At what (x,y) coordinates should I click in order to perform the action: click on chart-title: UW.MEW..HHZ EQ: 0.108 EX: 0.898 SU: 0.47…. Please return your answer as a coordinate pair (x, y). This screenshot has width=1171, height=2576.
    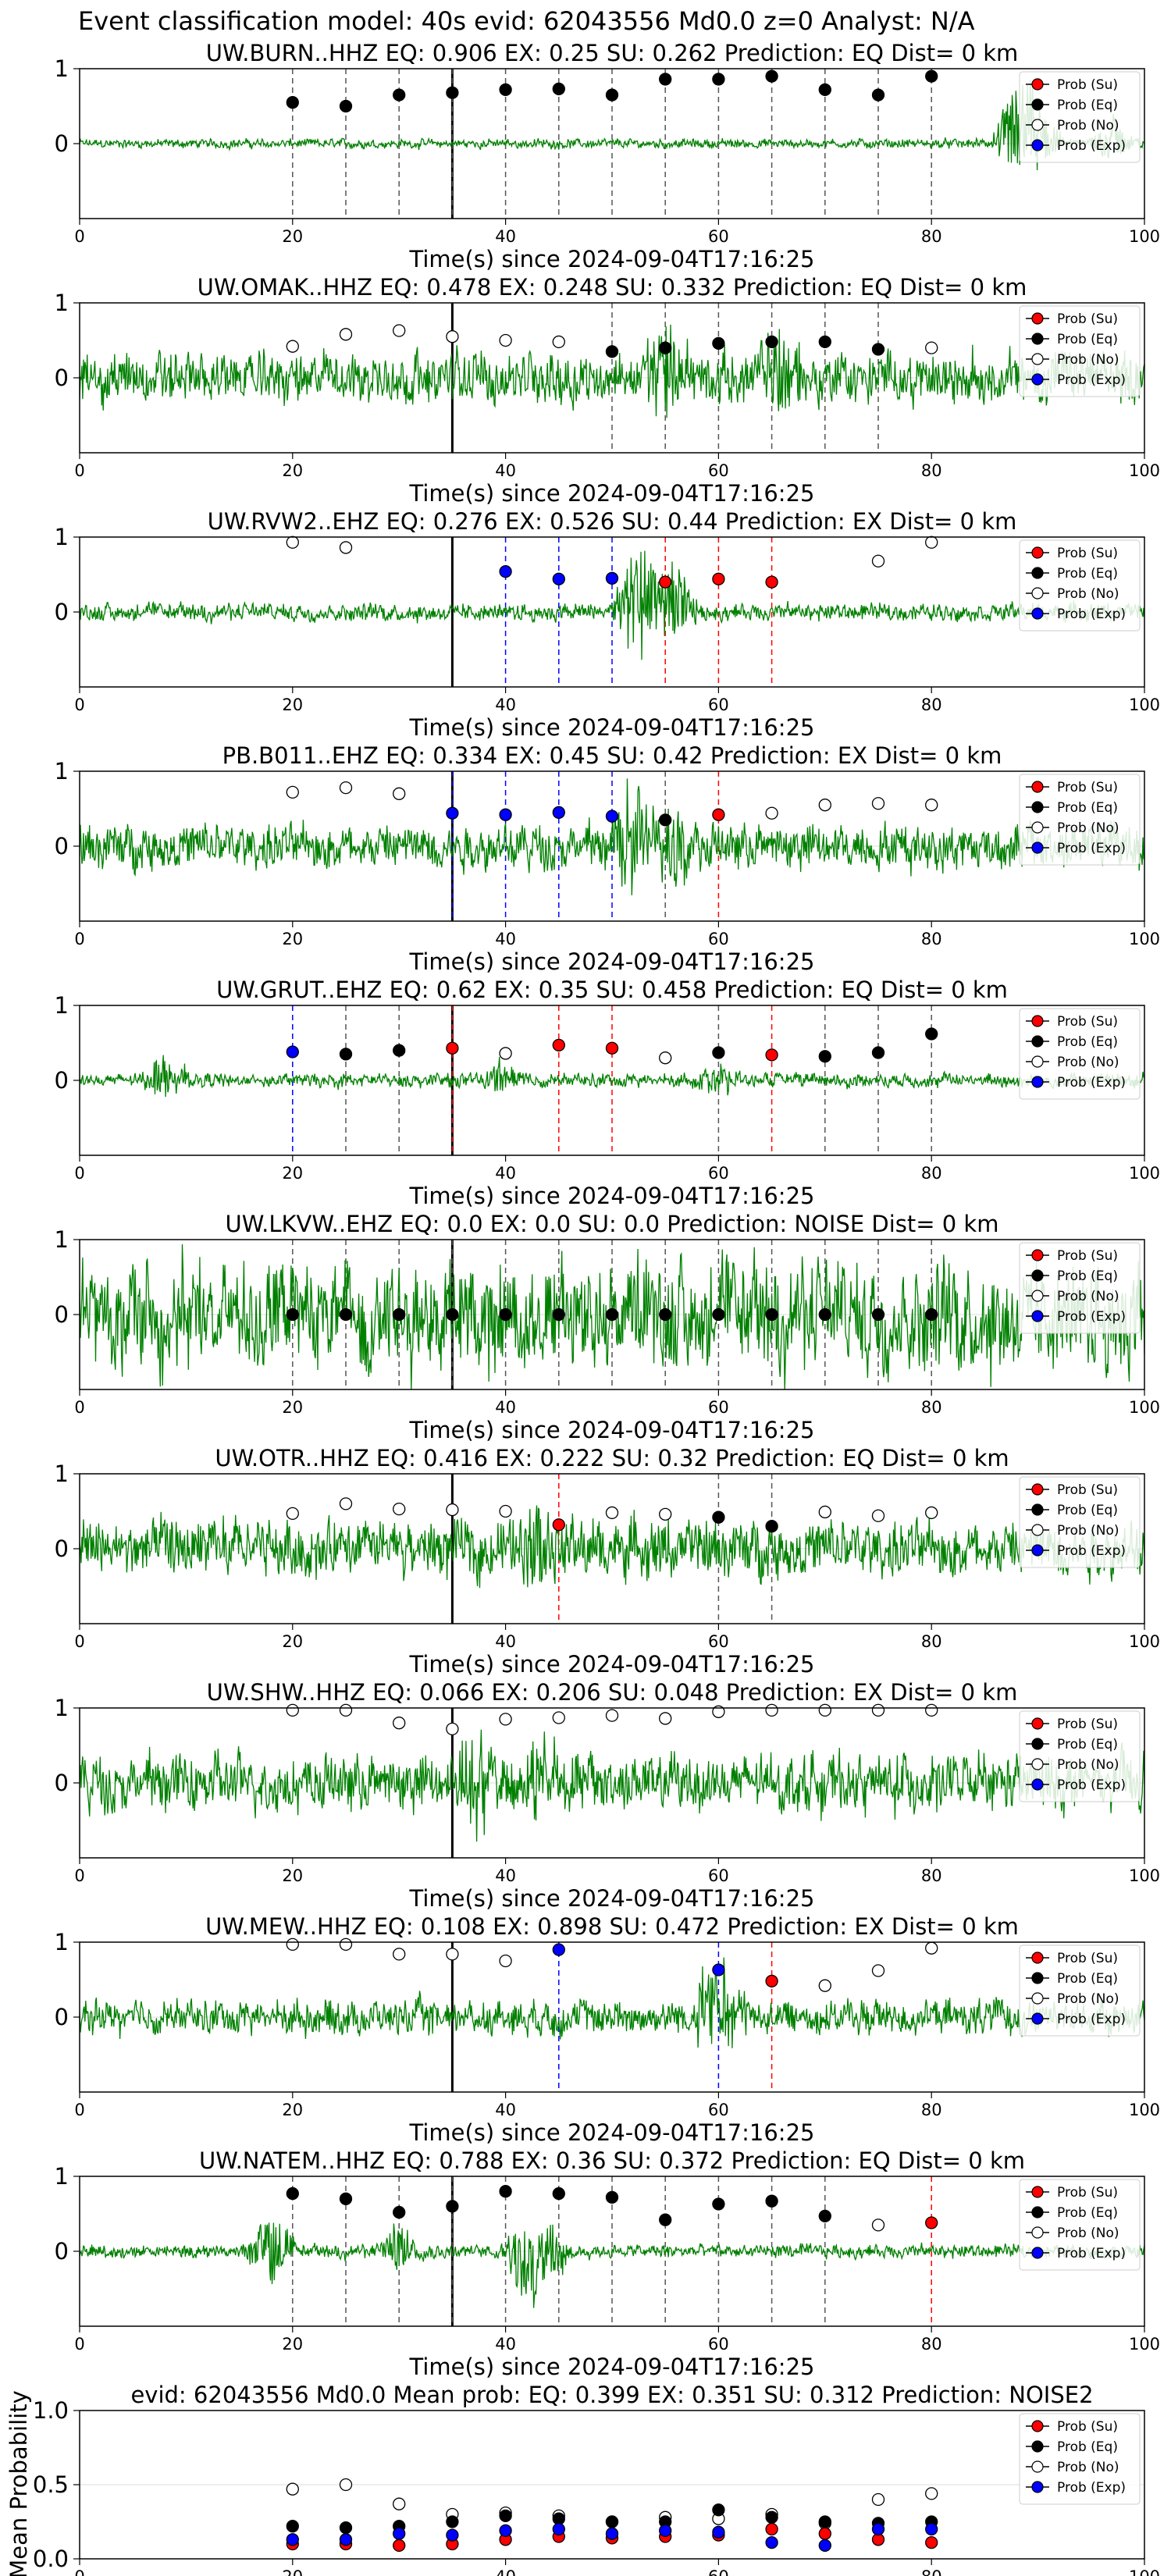
    Looking at the image, I should click on (612, 1926).